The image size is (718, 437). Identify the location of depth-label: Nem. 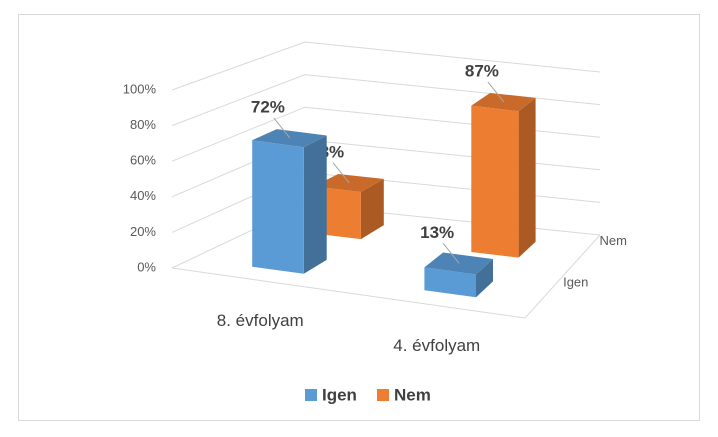
(613, 240).